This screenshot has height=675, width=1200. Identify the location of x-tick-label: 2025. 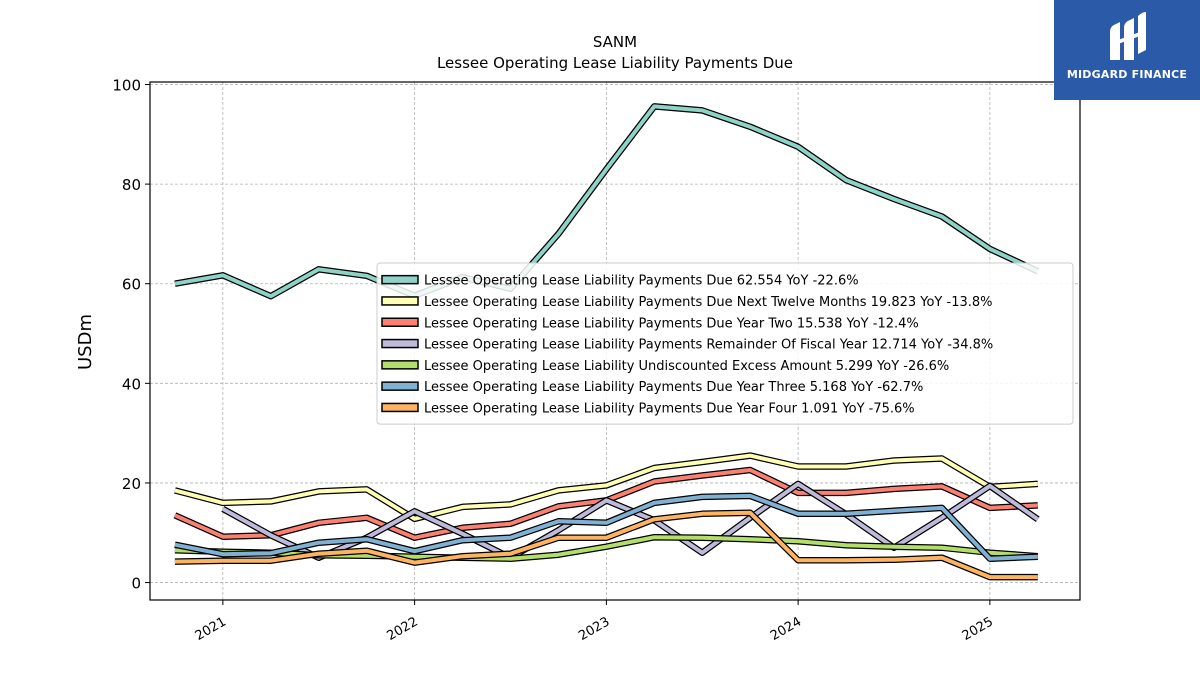
(978, 629).